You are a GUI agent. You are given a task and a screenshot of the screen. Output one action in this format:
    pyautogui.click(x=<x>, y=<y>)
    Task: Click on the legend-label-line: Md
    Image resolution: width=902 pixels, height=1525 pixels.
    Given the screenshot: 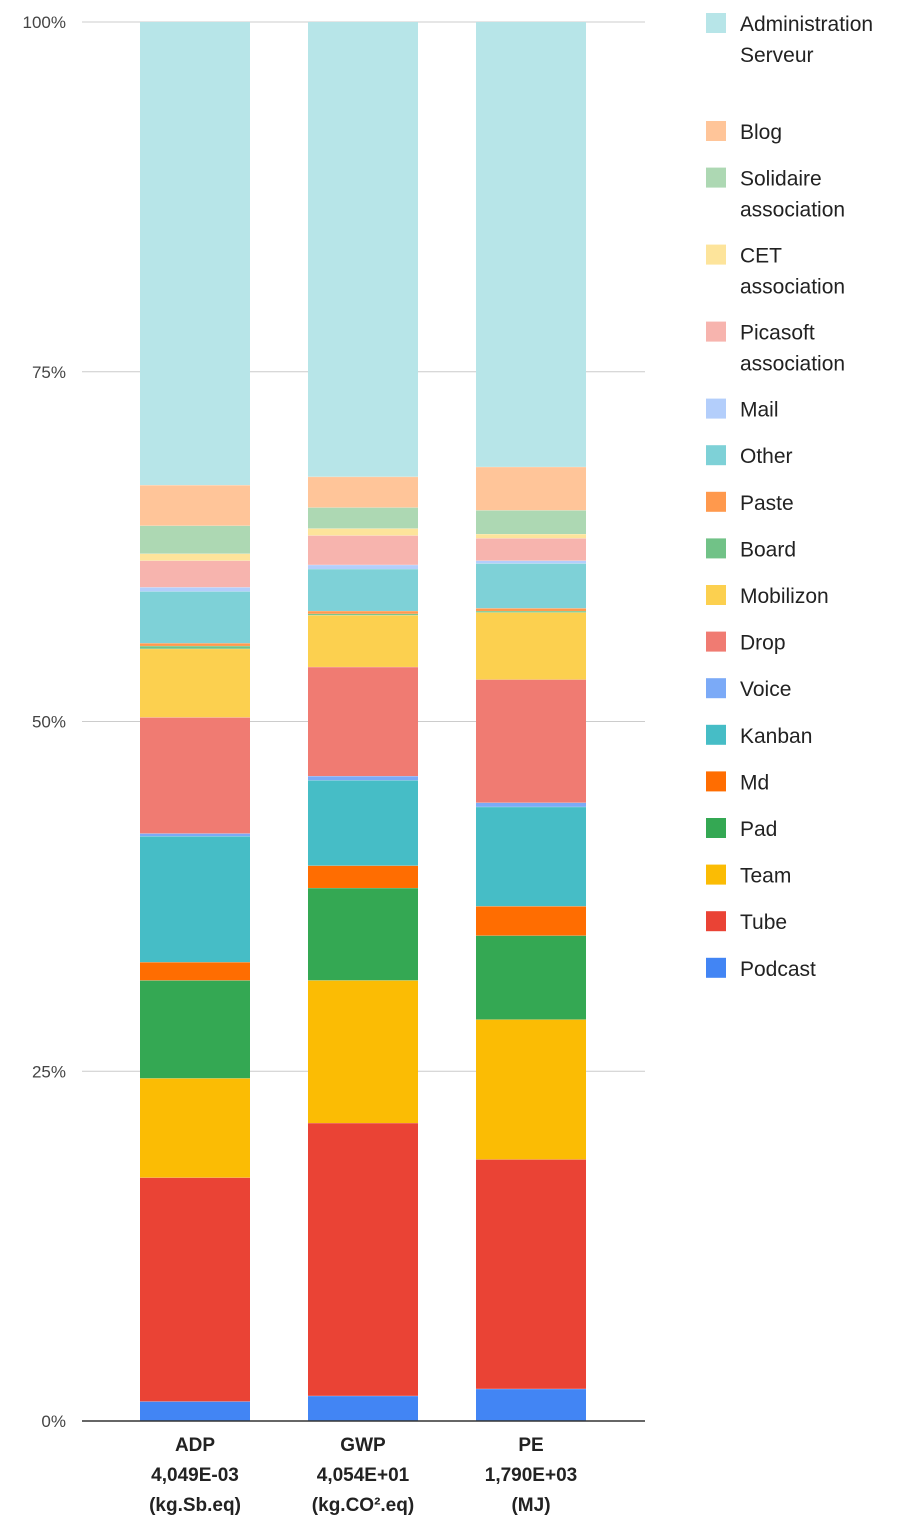 What is the action you would take?
    pyautogui.click(x=754, y=782)
    